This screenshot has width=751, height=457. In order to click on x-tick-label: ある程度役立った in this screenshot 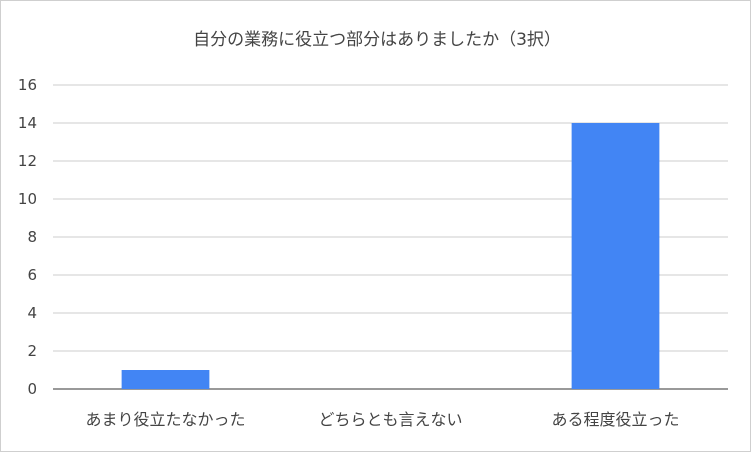, I will do `click(615, 419)`.